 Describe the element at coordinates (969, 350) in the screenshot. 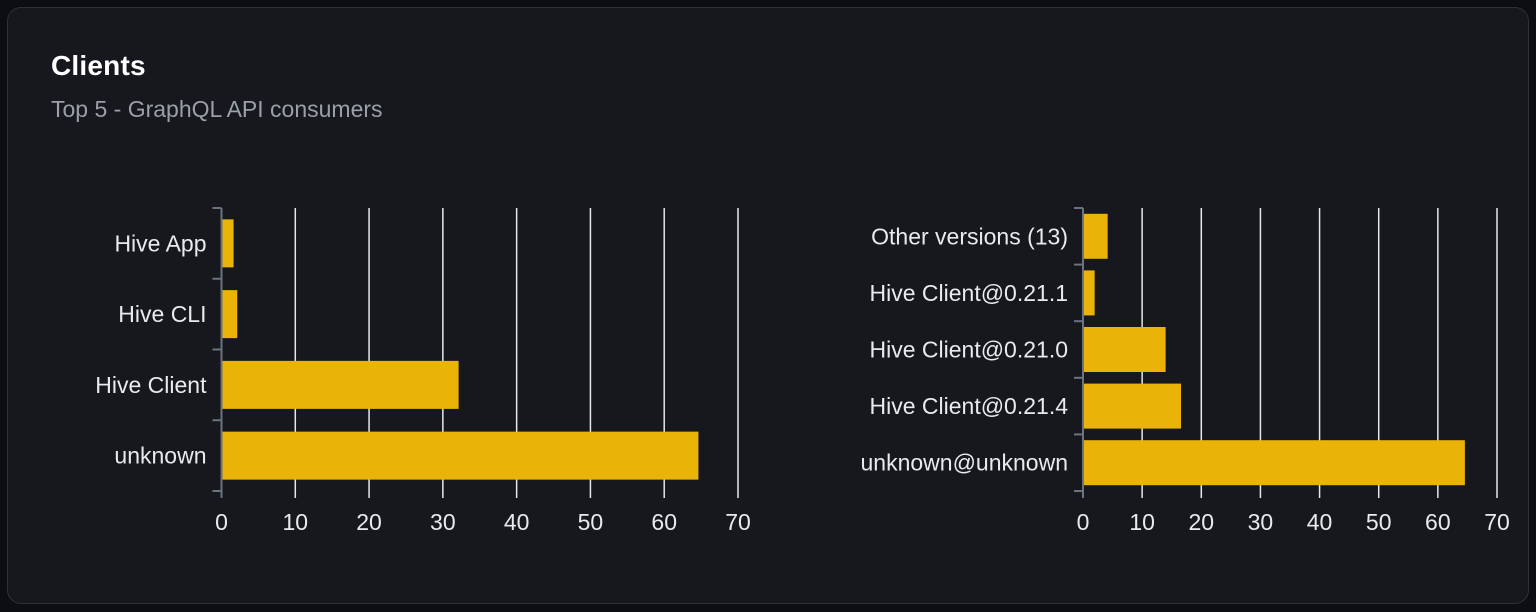

I see `category-label: Hive Client@0.21.0` at that location.